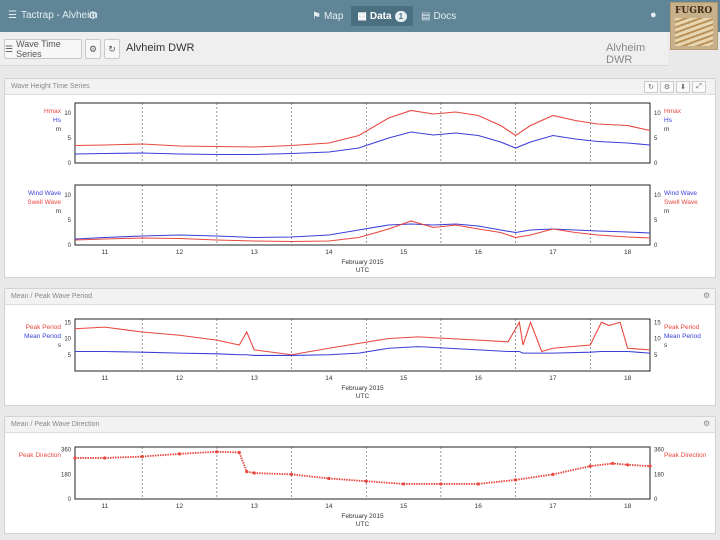 This screenshot has height=540, width=720. I want to click on y-axis-label-right: Swell Wave, so click(681, 202).